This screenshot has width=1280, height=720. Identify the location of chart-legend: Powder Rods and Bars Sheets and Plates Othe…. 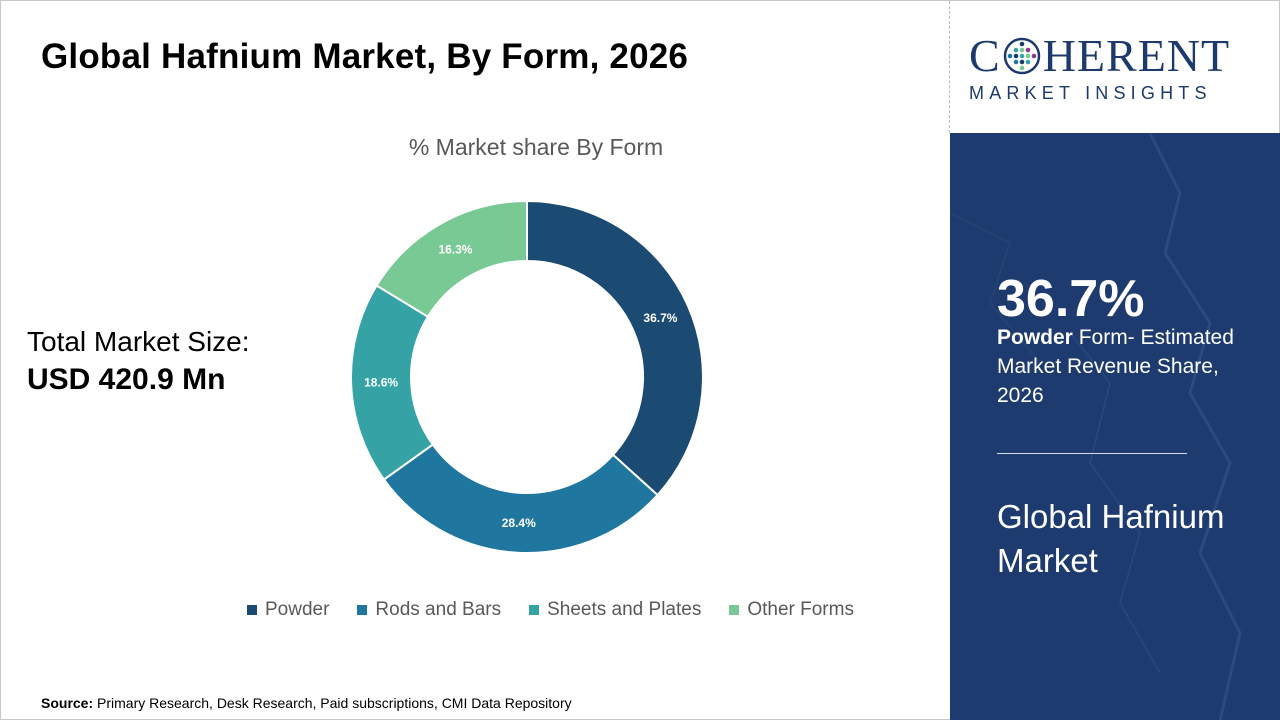
(550, 610).